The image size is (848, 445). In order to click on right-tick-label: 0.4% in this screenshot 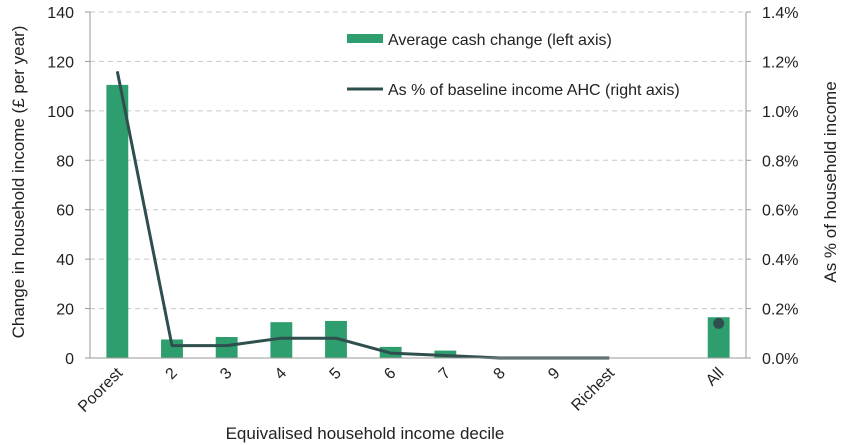, I will do `click(780, 260)`.